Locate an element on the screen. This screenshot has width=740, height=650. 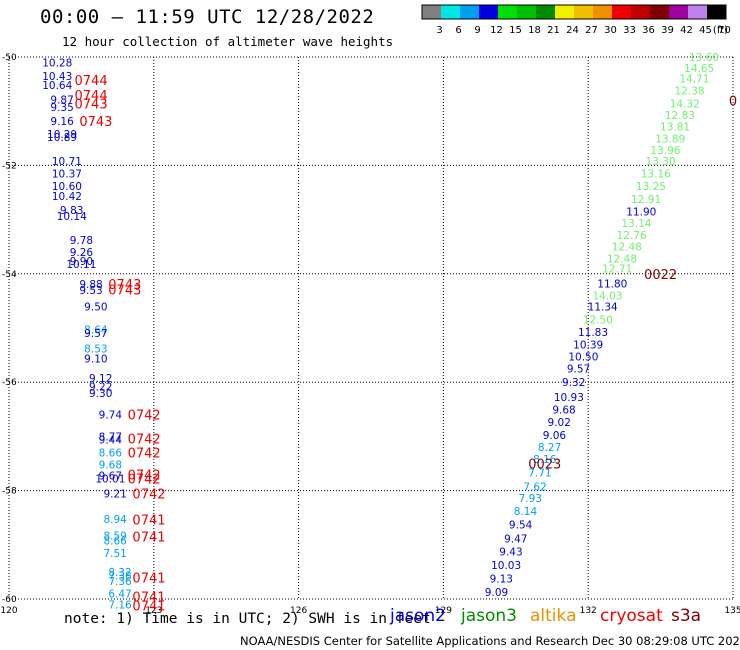
wave-height-label: 12.71 is located at coordinates (617, 269).